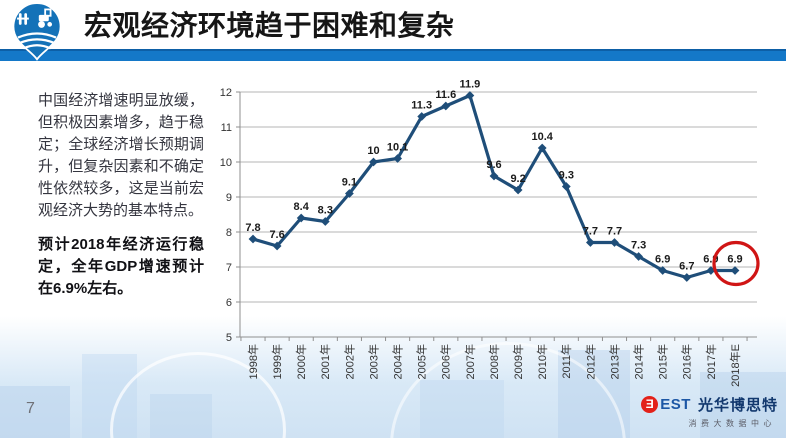 This screenshot has height=438, width=786. Describe the element at coordinates (493, 165) in the screenshot. I see `svg-text: 9.6` at that location.